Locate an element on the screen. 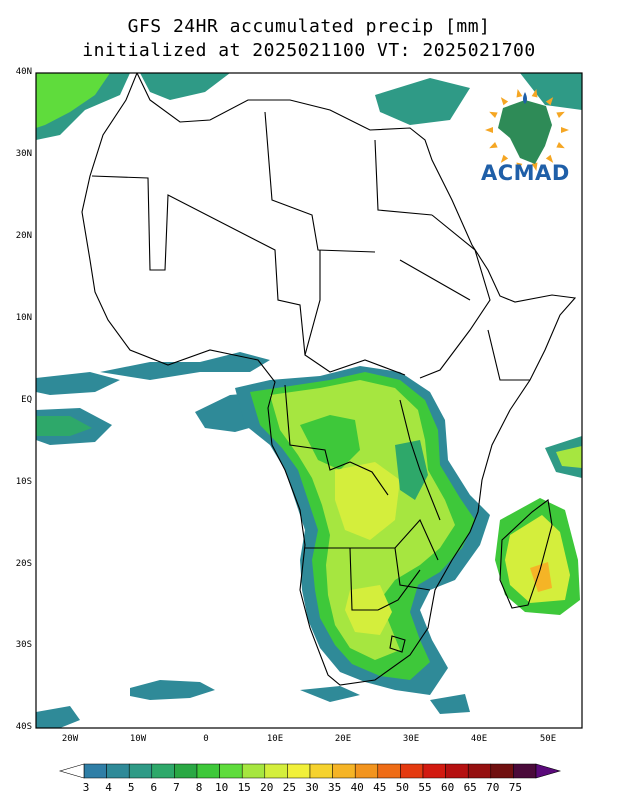 This screenshot has height=800, width=618. colorbar-tick-label: 55 is located at coordinates (425, 787).